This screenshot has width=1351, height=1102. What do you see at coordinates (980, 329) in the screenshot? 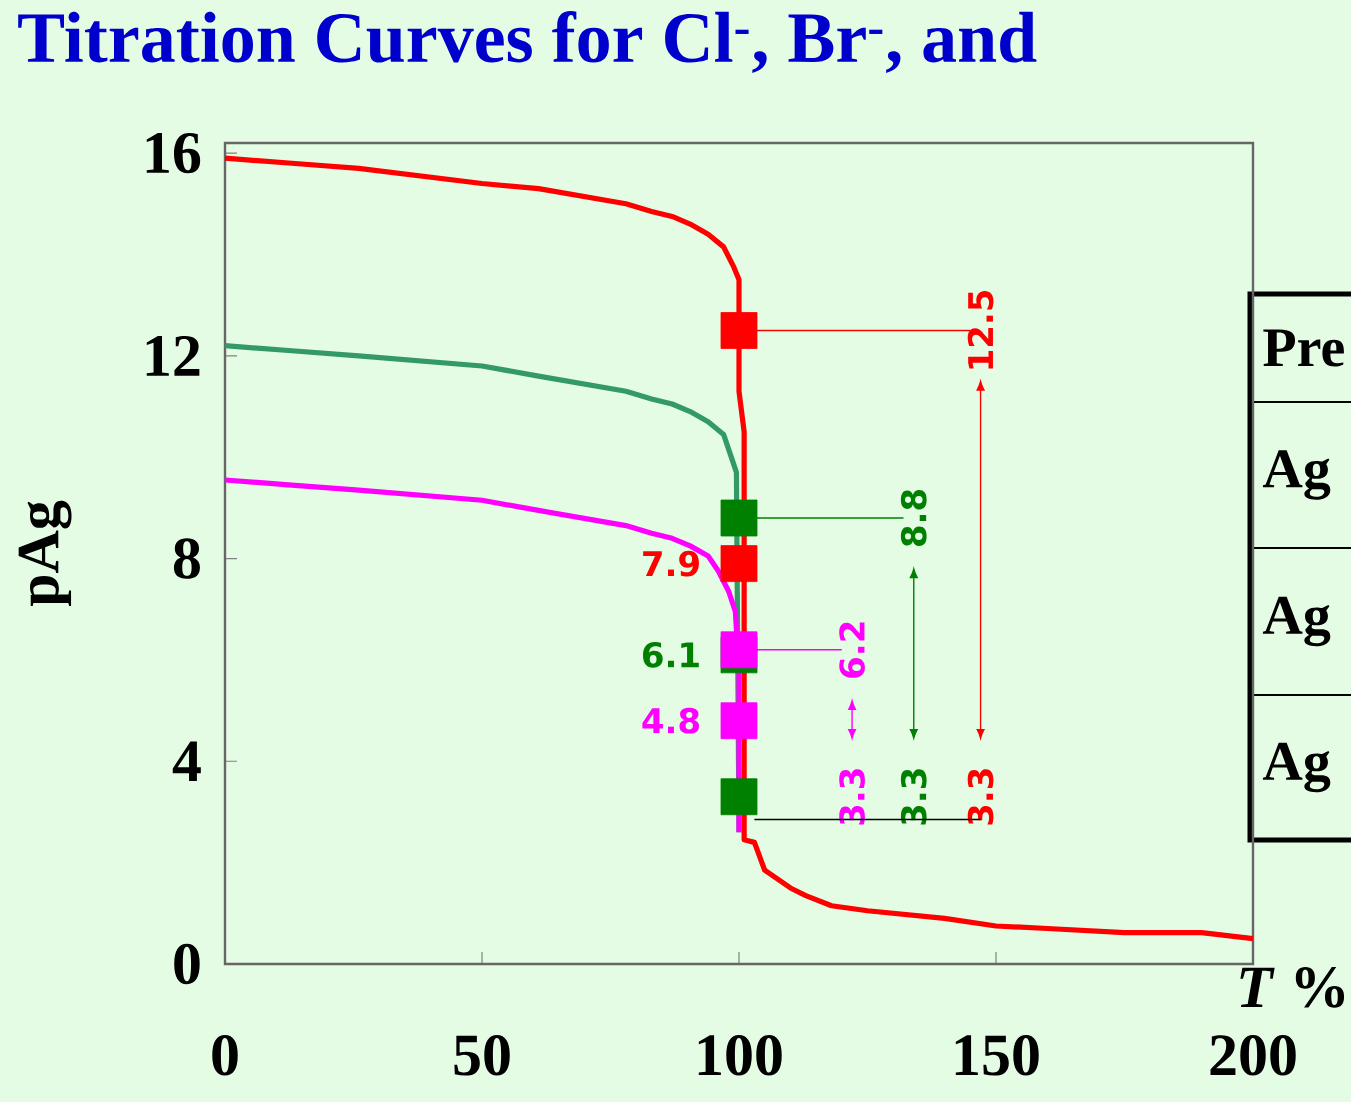
I see `data-label: 12.5` at bounding box center [980, 329].